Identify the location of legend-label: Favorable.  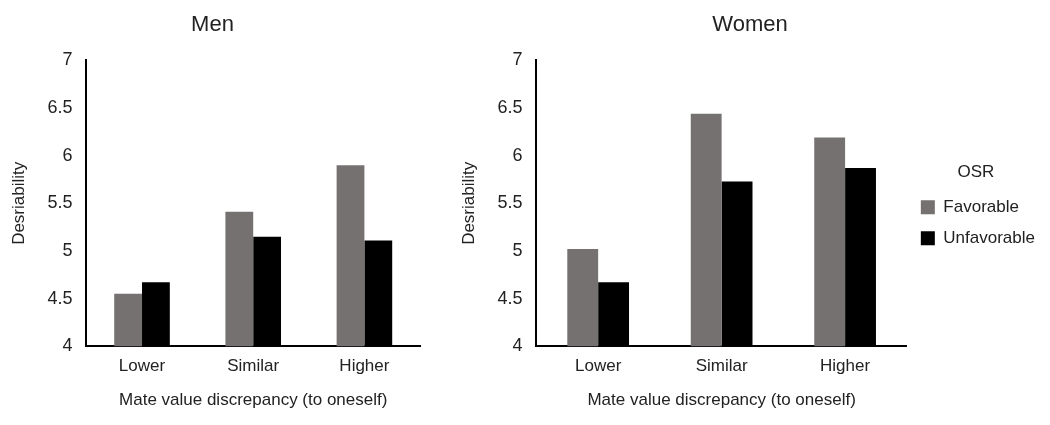
(981, 206).